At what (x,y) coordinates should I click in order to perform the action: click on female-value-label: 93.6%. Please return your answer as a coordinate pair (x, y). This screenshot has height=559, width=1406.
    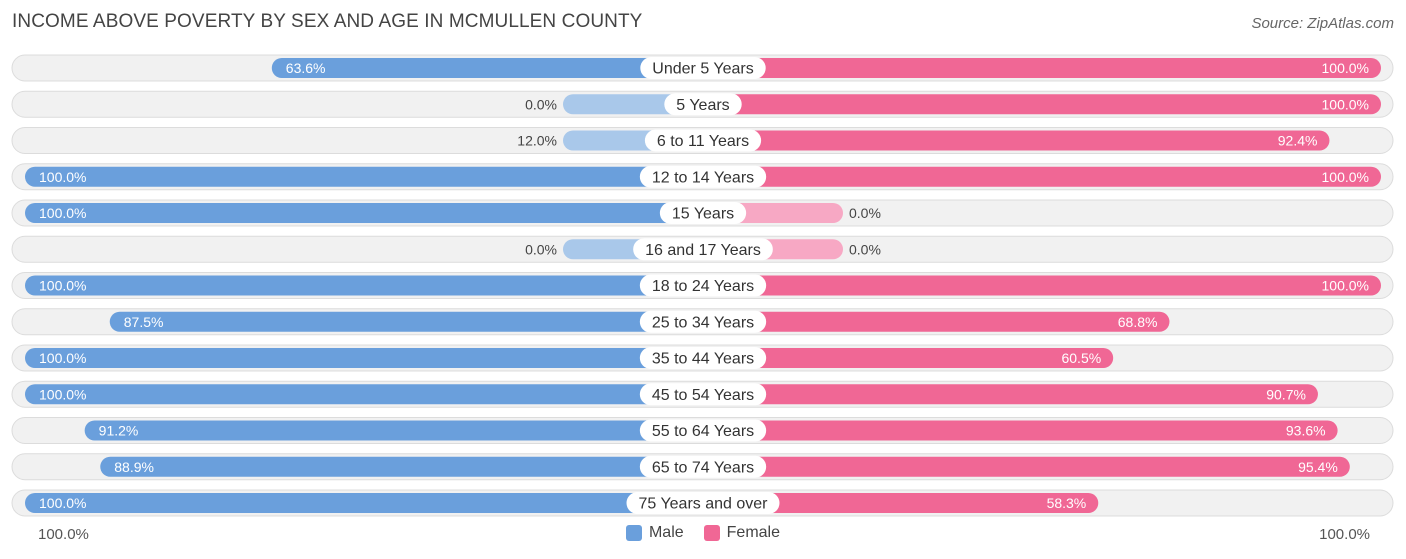
    Looking at the image, I should click on (1306, 431).